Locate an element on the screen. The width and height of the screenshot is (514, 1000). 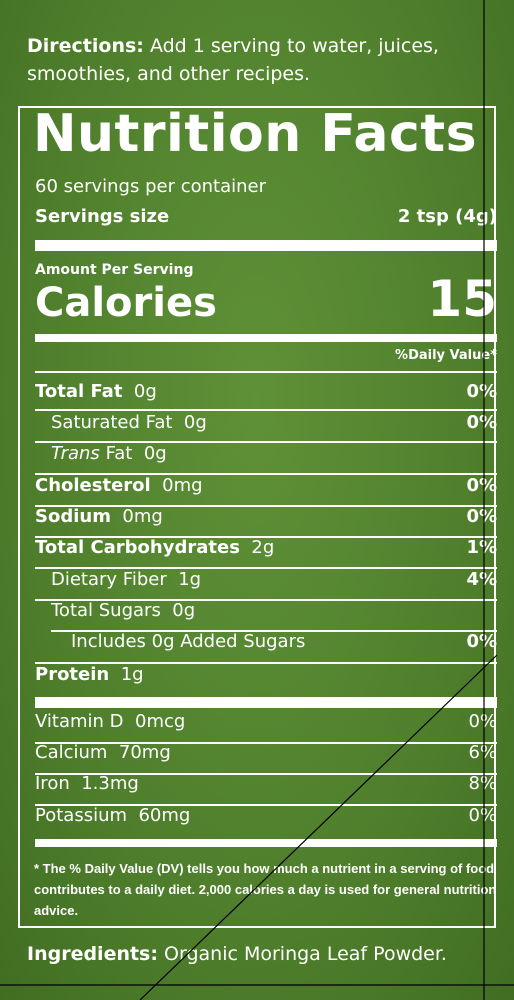
nutrient-row: Total Carbohydrates 2g 1% is located at coordinates (266, 547).